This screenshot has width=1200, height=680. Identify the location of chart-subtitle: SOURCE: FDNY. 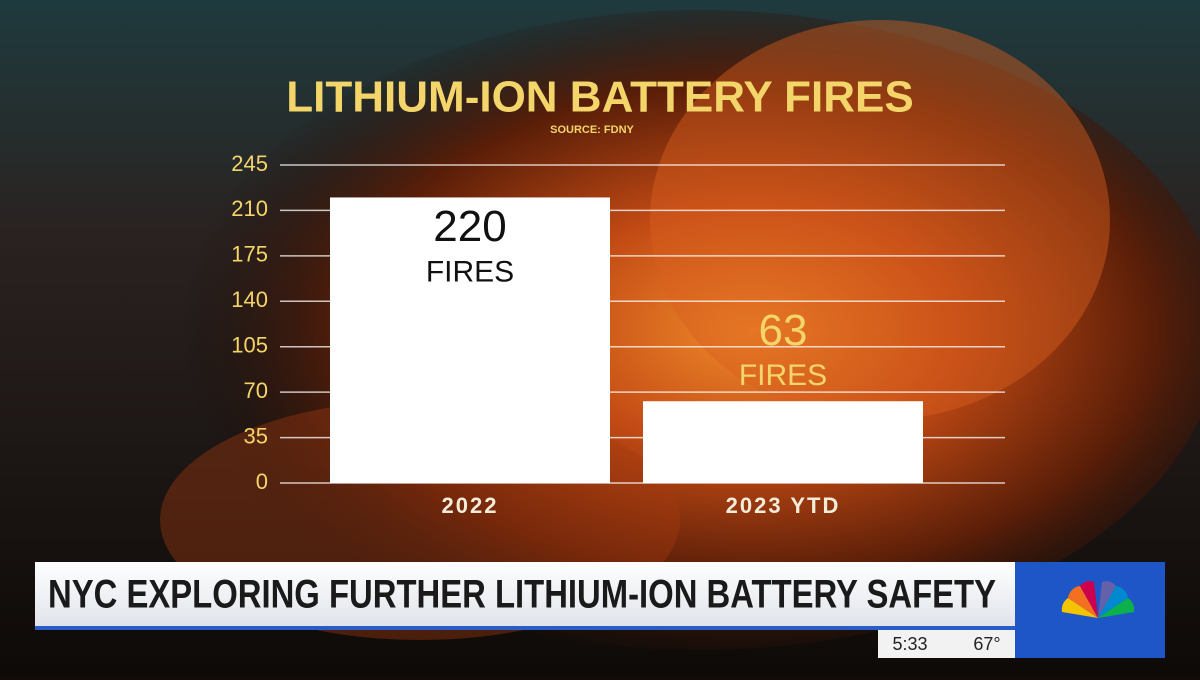
(592, 130).